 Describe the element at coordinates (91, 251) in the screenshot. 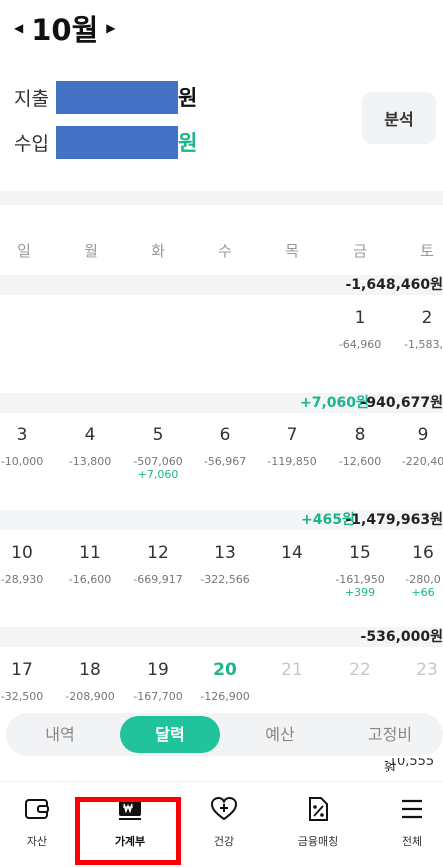

I see `weekday-mon: 월` at that location.